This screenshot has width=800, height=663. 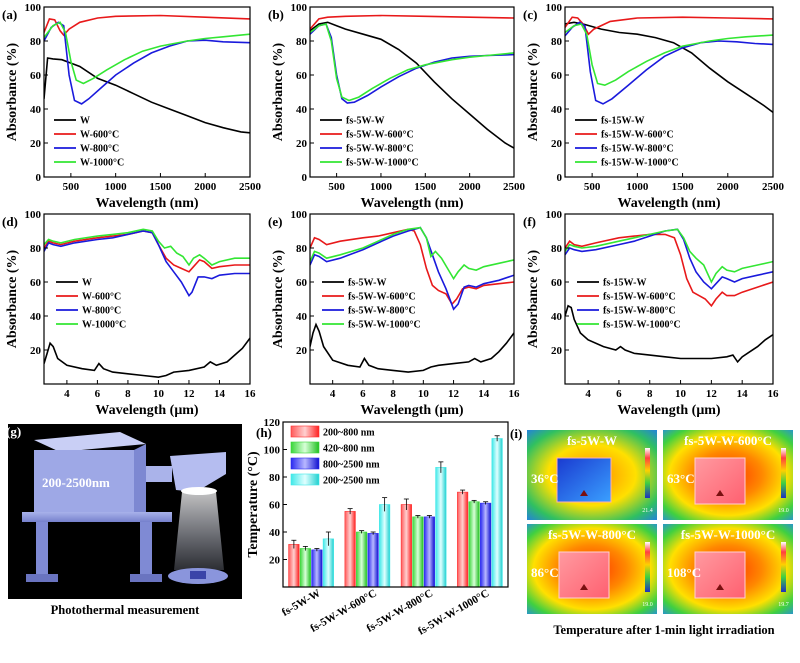 What do you see at coordinates (205, 187) in the screenshot?
I see `x-tick-label: 2000` at bounding box center [205, 187].